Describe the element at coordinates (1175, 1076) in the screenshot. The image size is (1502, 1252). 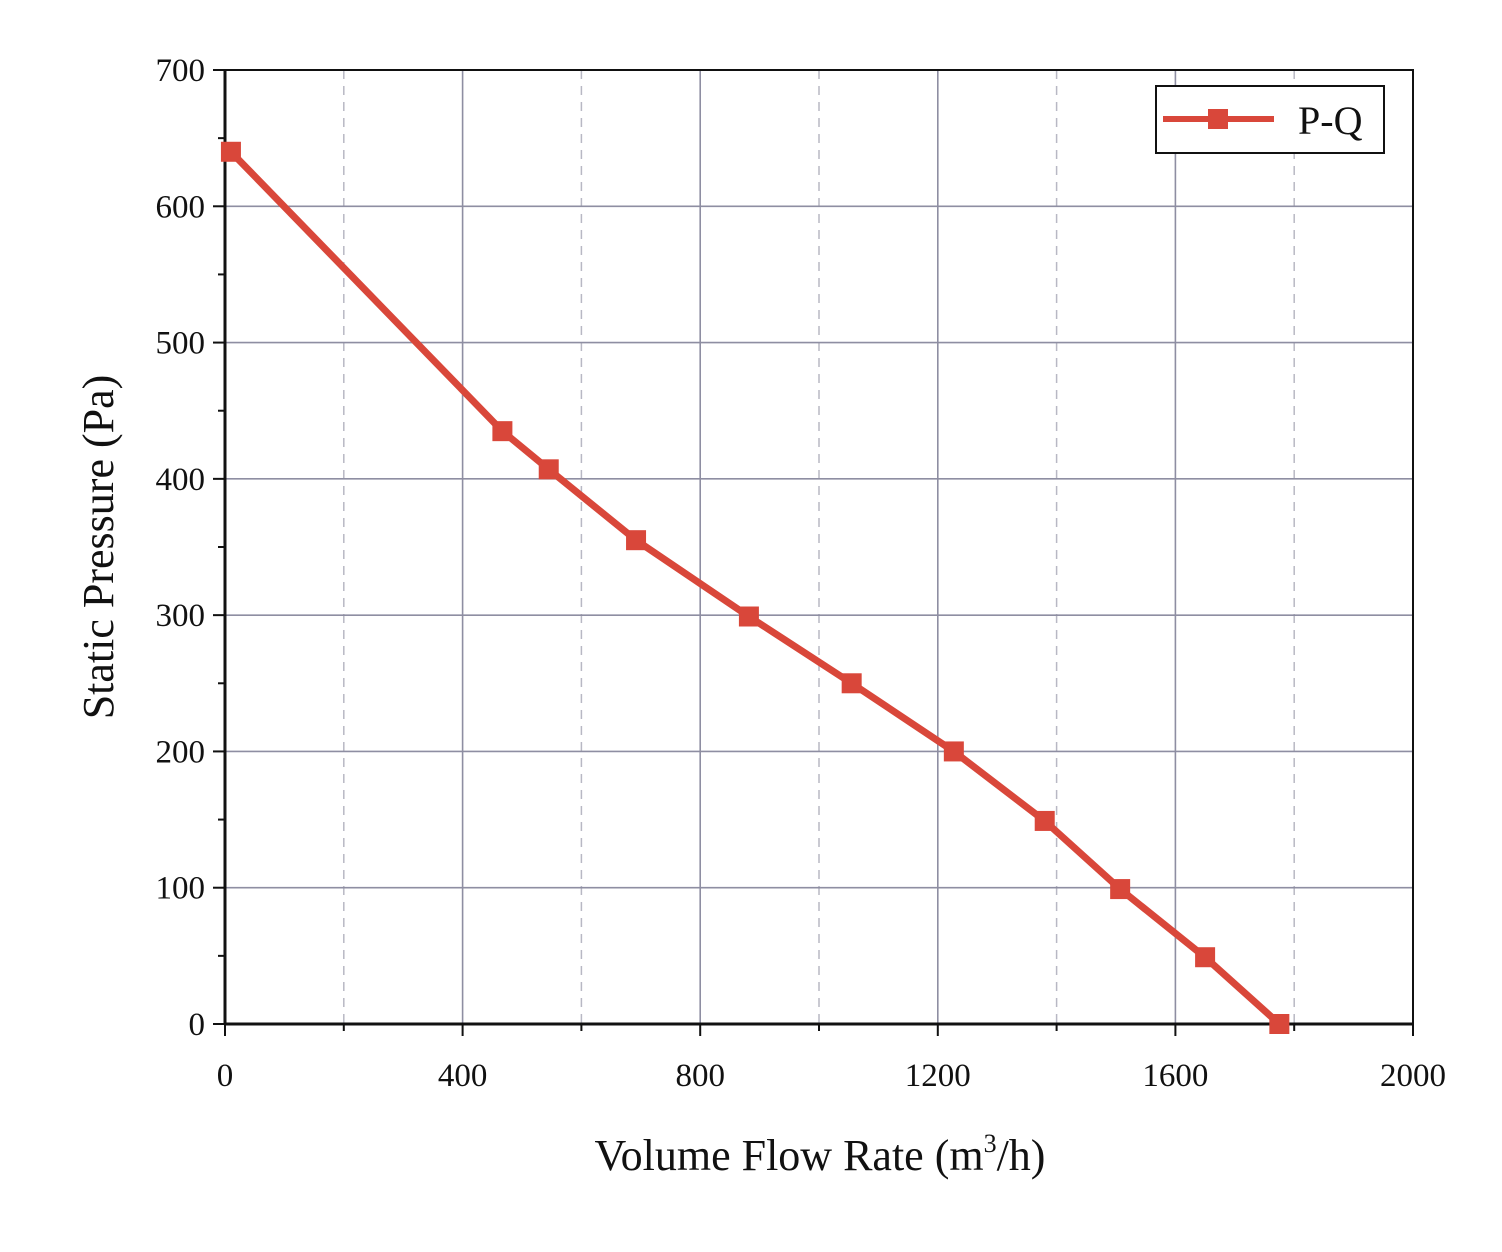
I see `x-tick-label: 1600` at that location.